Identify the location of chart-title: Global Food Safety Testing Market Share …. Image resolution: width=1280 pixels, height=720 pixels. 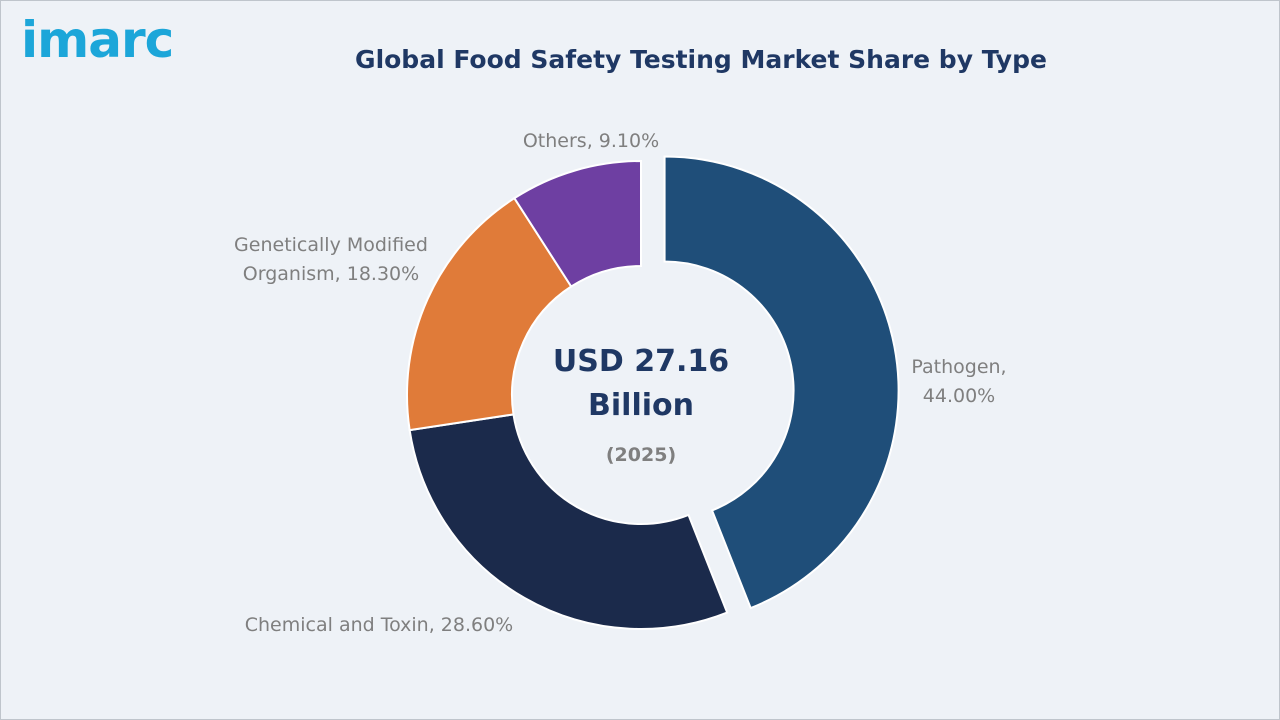
(701, 59).